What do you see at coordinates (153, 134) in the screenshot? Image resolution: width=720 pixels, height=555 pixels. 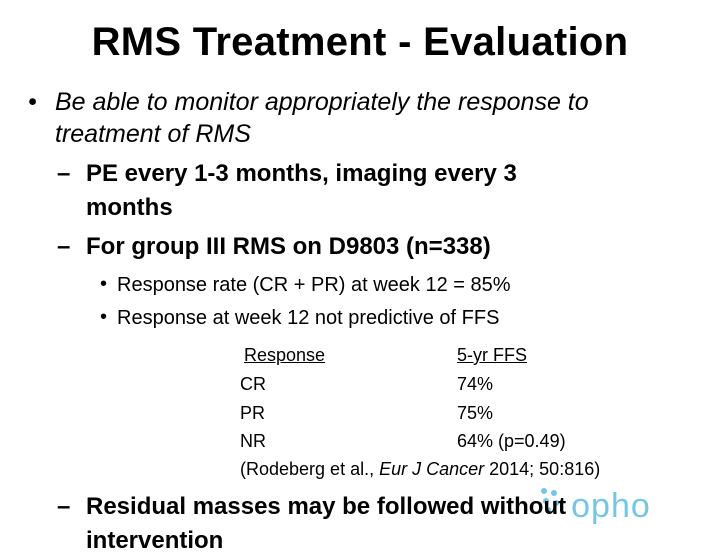 I see `bullet-main-line2: treatment of RMS` at bounding box center [153, 134].